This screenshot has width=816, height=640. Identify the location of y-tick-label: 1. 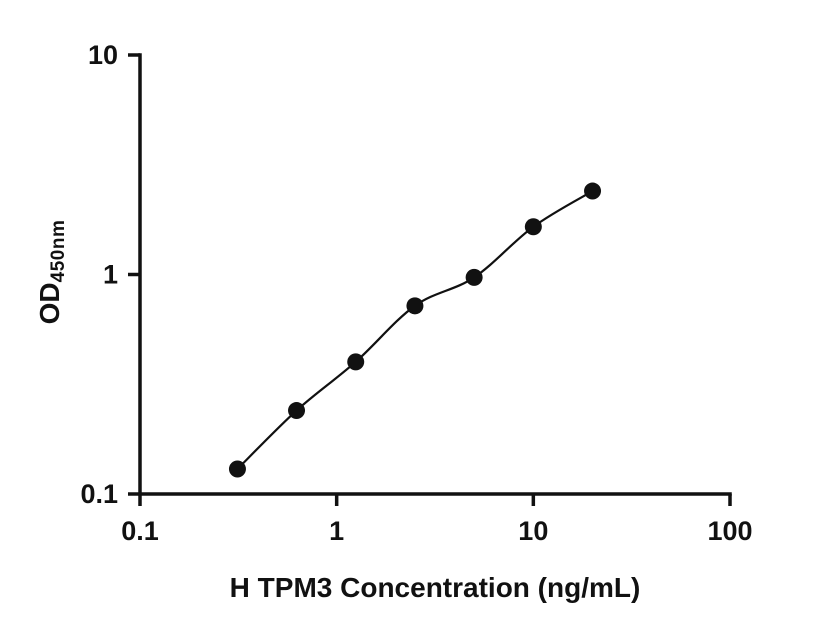
(110, 275).